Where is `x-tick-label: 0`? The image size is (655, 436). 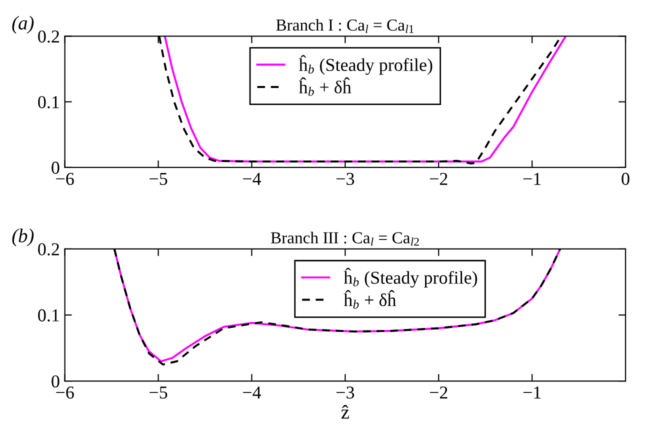 x-tick-label: 0 is located at coordinates (626, 178).